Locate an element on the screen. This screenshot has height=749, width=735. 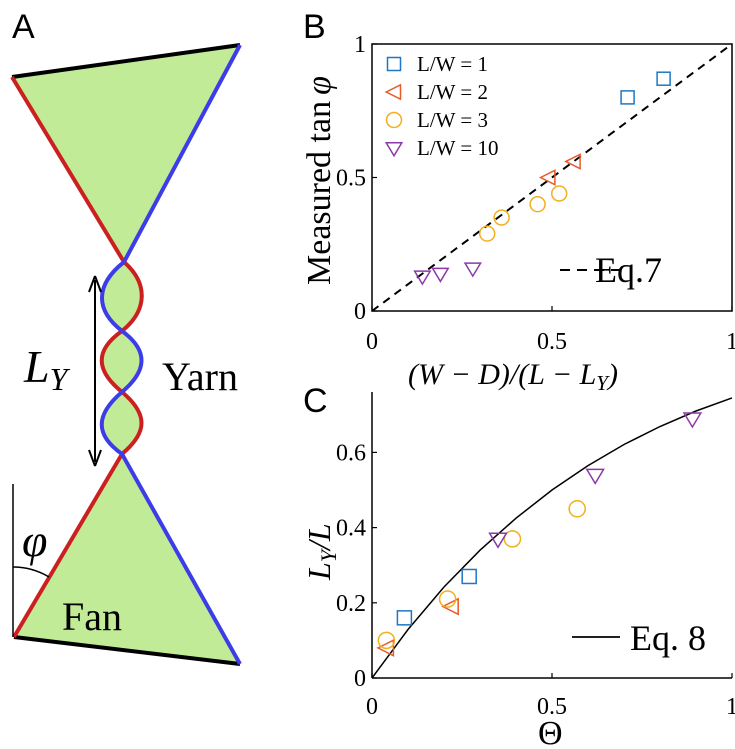
y-tick-label: 0.5 is located at coordinates (351, 179).